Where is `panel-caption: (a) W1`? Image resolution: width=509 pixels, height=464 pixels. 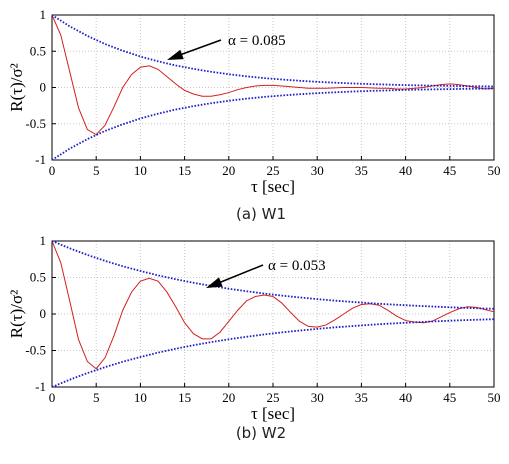 panel-caption: (a) W1 is located at coordinates (261, 214).